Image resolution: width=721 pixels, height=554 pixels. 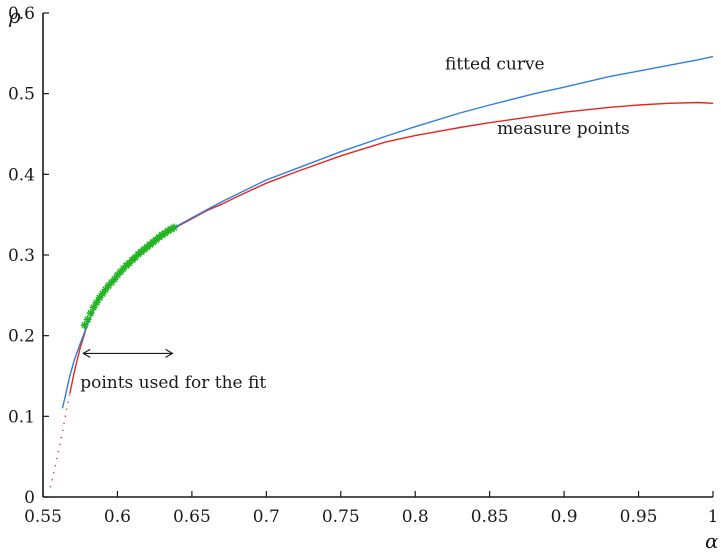 I want to click on x-tick-label: 0.7, so click(x=266, y=517).